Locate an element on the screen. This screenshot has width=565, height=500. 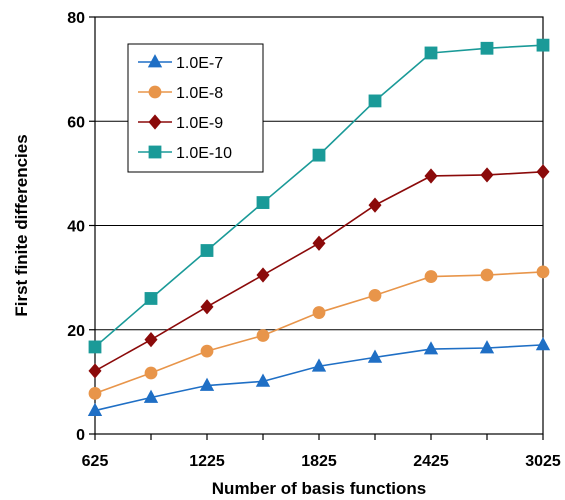
x-tick-label: 1225 is located at coordinates (207, 461).